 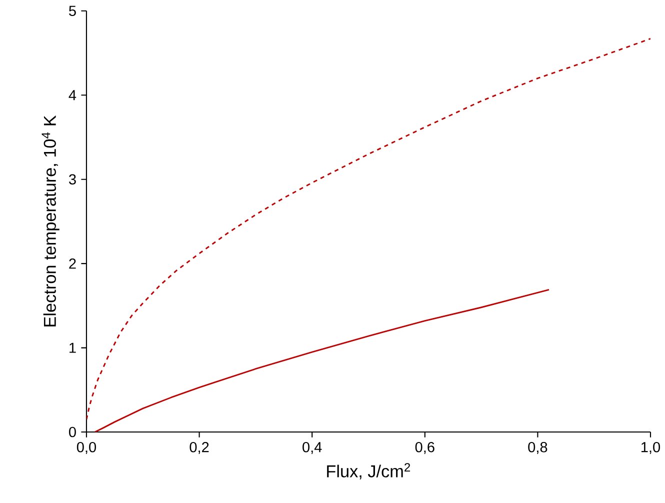 I want to click on y-tick-label: 4, so click(x=72, y=95).